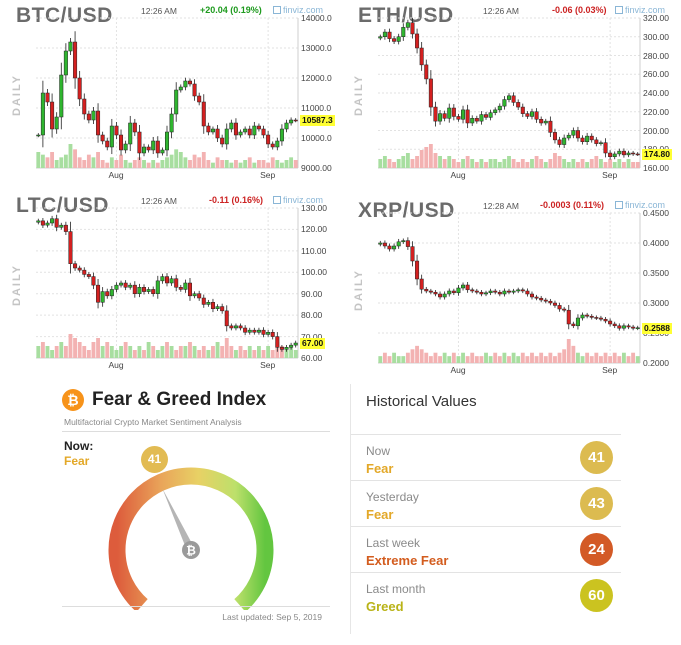  I want to click on history-score: 43, so click(596, 503).